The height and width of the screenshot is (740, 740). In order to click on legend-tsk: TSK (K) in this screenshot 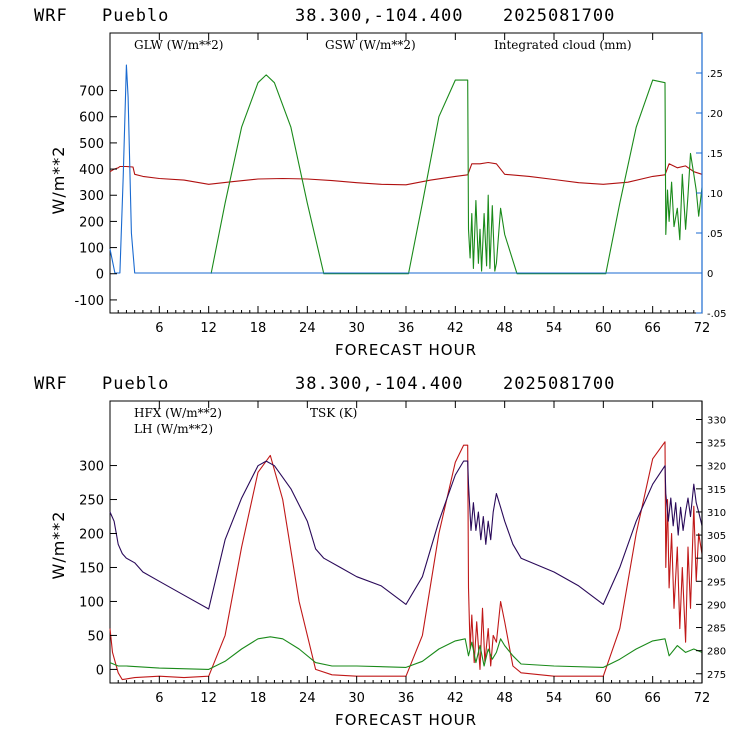, I will do `click(333, 413)`.